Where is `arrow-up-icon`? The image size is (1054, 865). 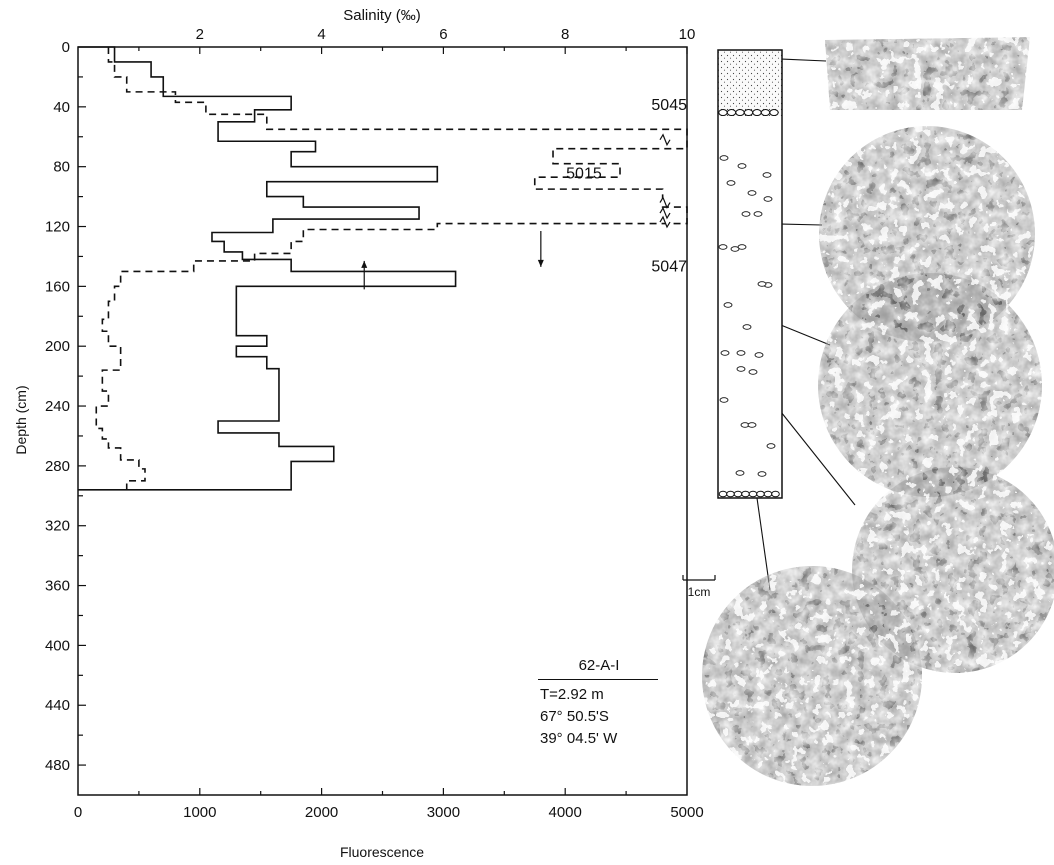 arrow-up-icon is located at coordinates (364, 264).